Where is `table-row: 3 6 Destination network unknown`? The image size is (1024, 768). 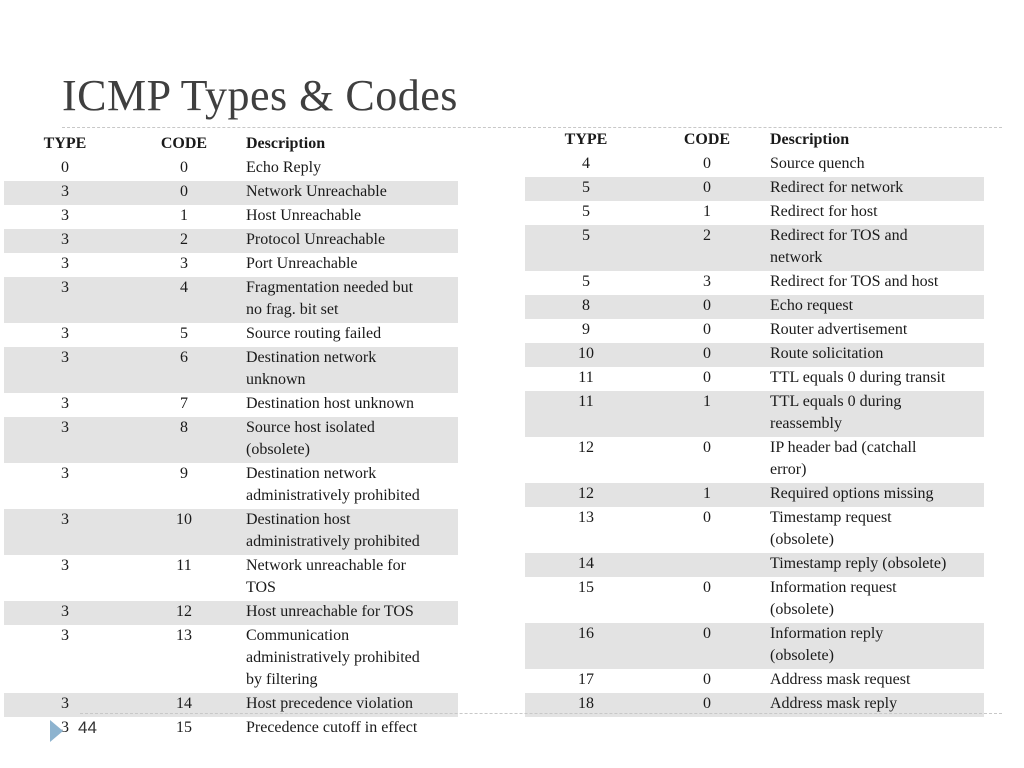 table-row: 3 6 Destination network unknown is located at coordinates (231, 370).